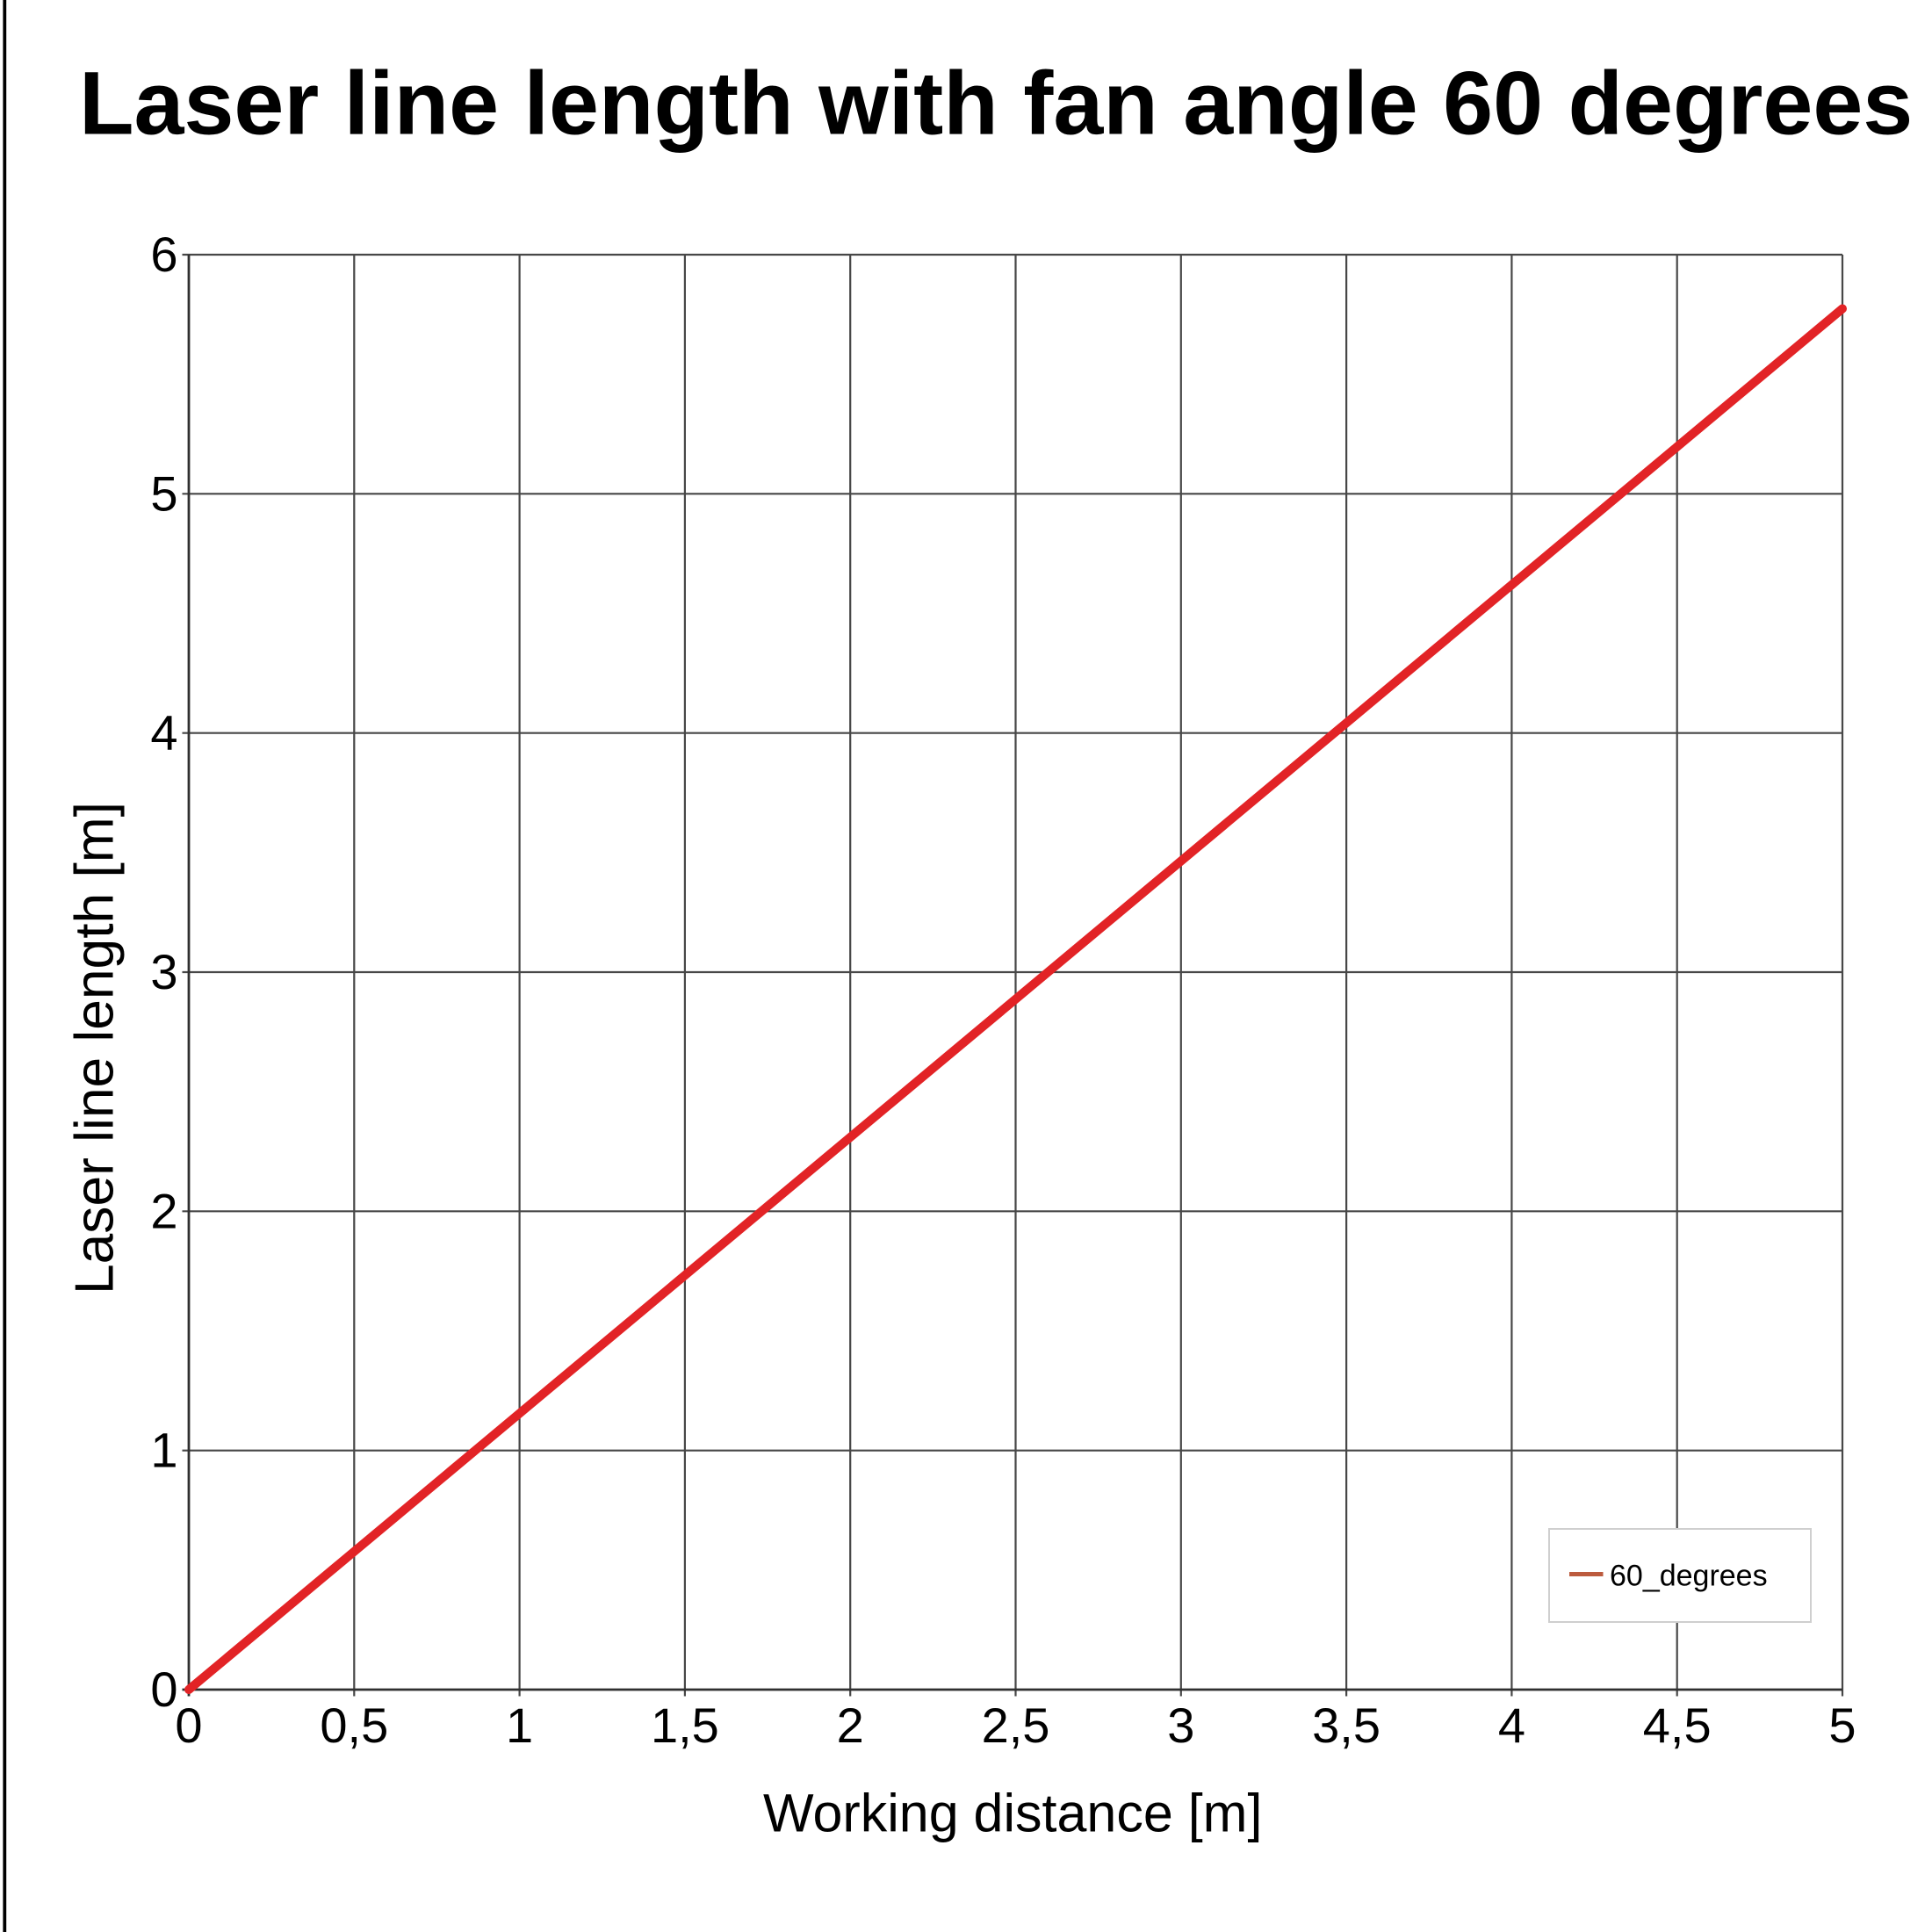  Describe the element at coordinates (1016, 1725) in the screenshot. I see `svg-text: 2,5` at that location.